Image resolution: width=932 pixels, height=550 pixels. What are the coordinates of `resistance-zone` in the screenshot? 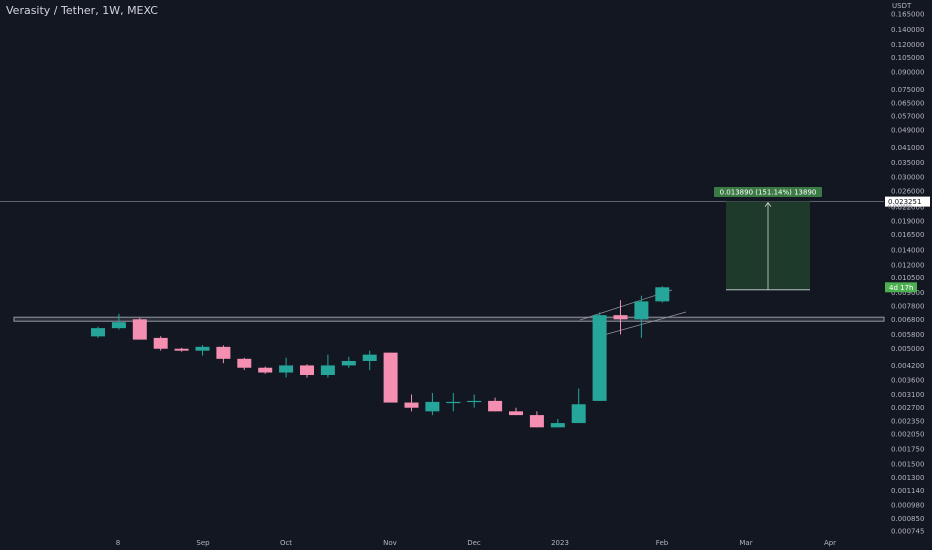 It's located at (449, 319).